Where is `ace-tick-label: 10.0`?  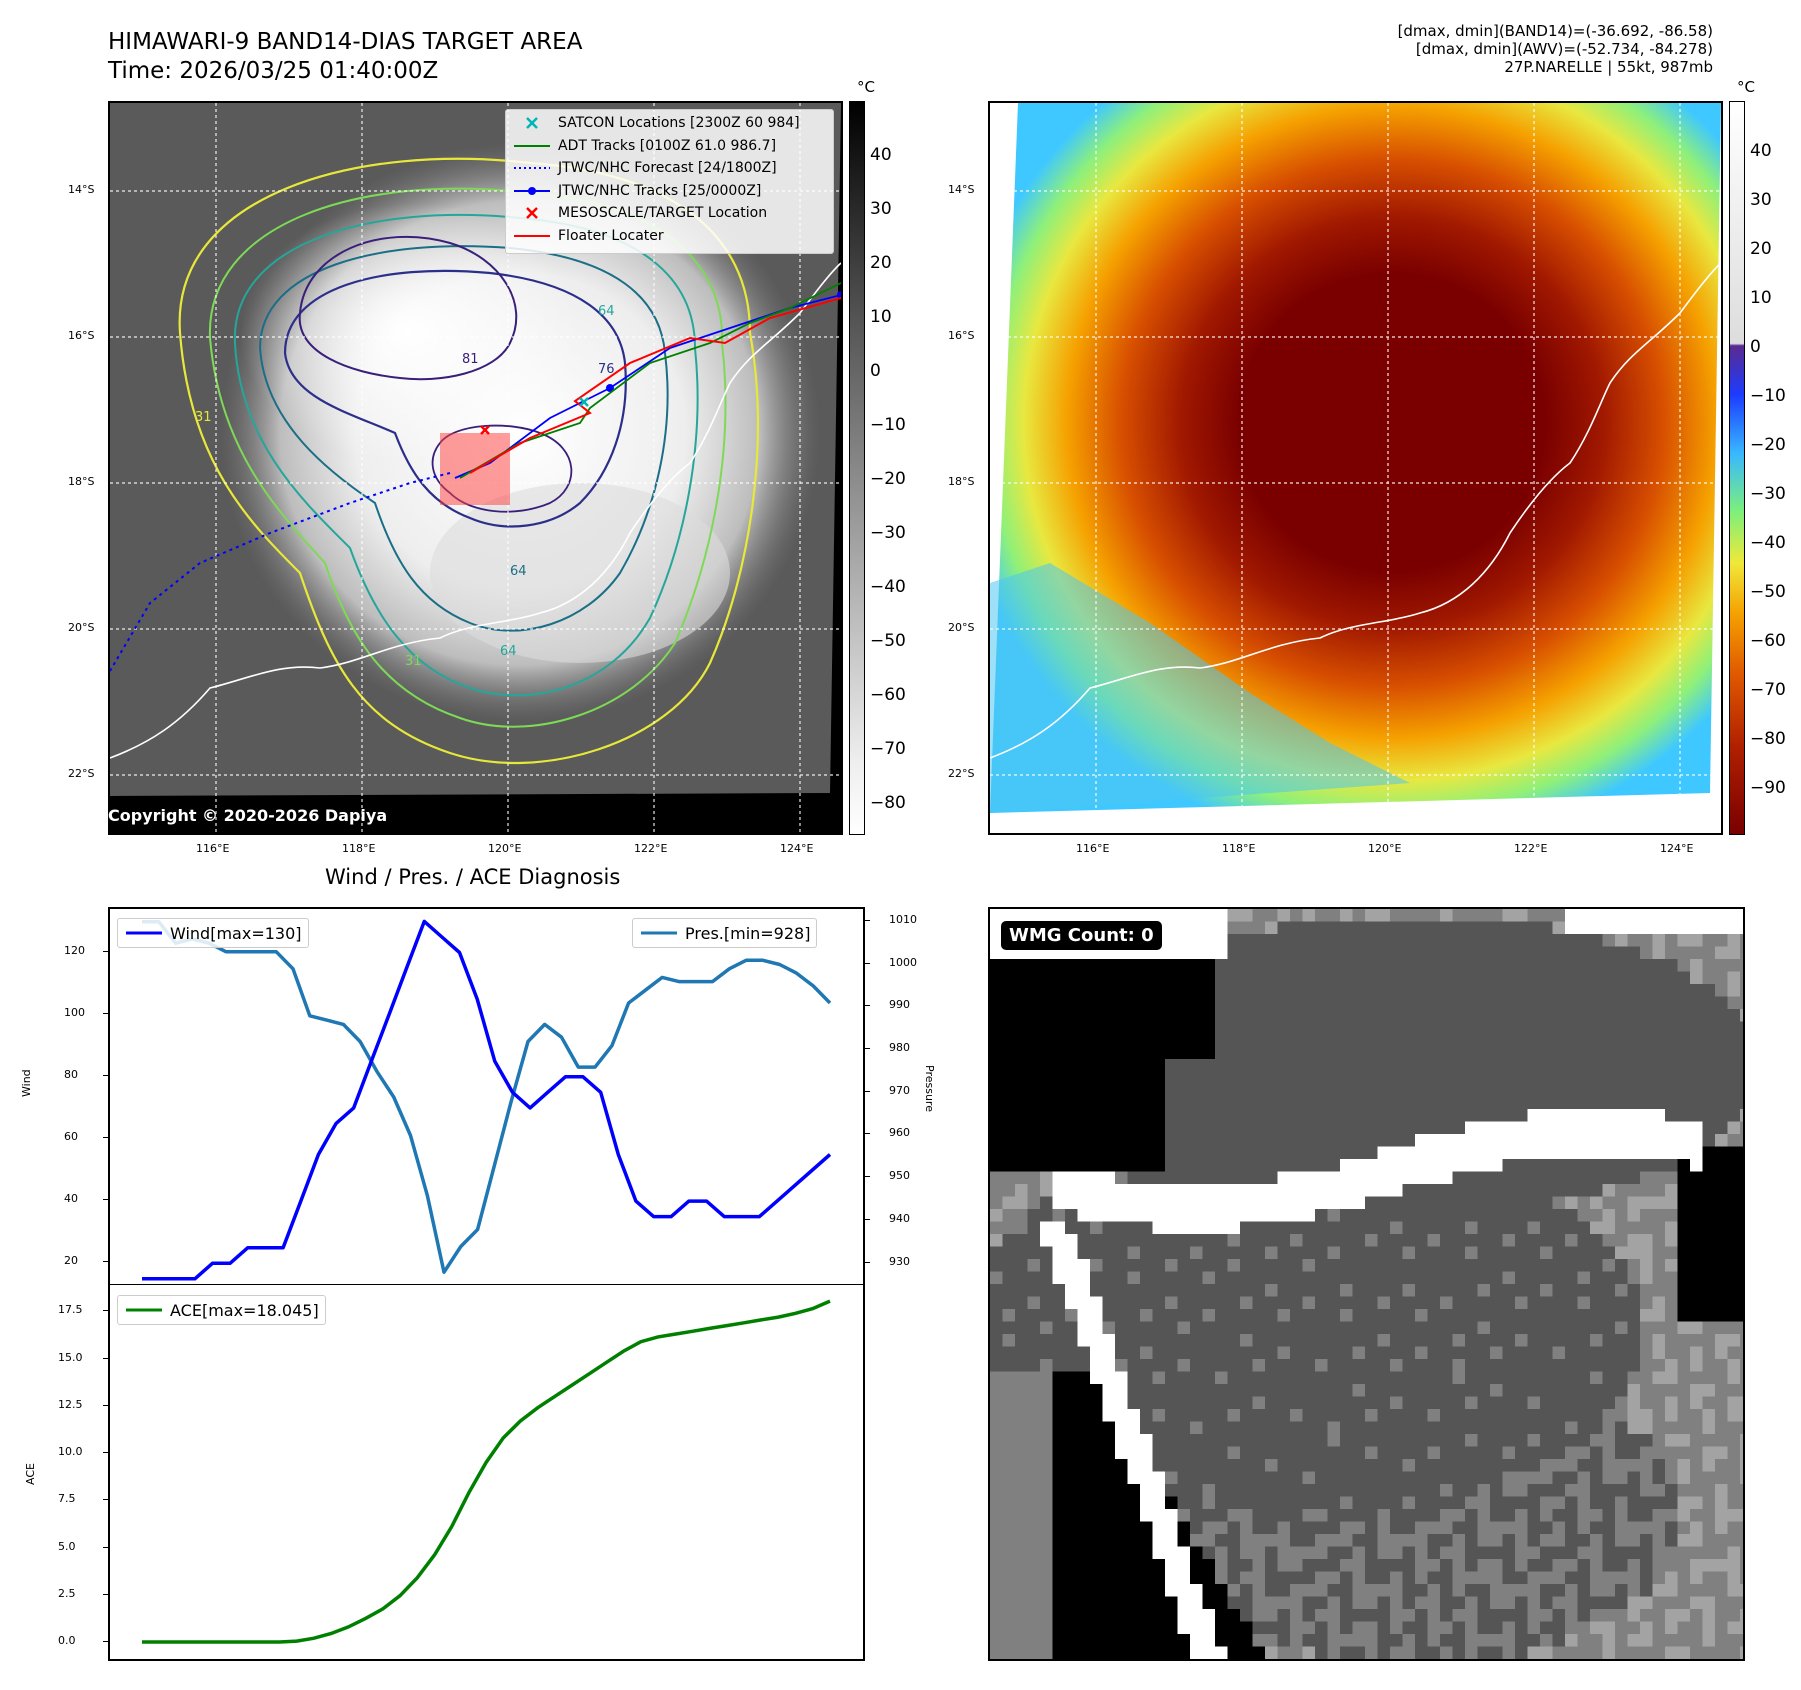
ace-tick-label: 10.0 is located at coordinates (70, 1452).